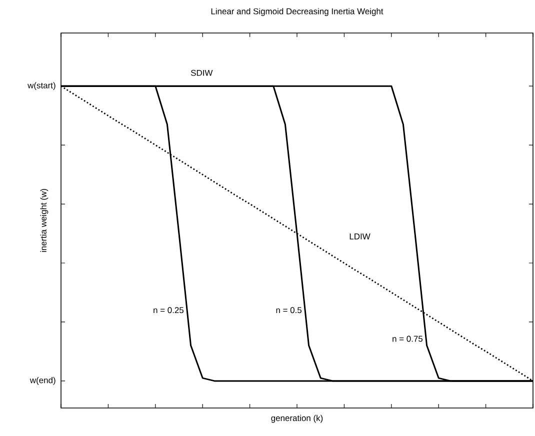 The image size is (535, 436). What do you see at coordinates (297, 418) in the screenshot?
I see `x-axis-title: generation (k)` at bounding box center [297, 418].